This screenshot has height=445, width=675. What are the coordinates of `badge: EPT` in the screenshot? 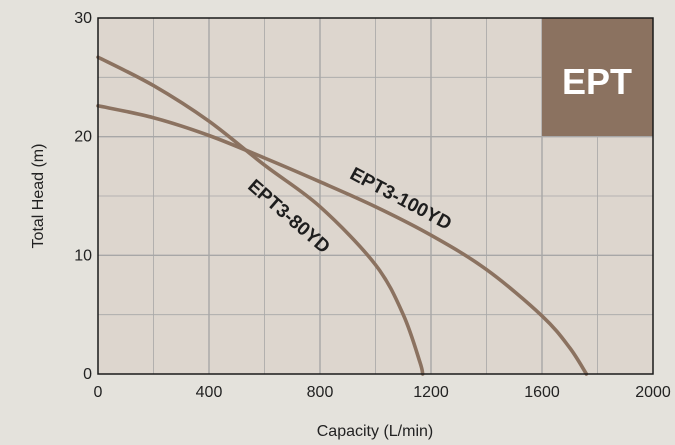 It's located at (597, 77).